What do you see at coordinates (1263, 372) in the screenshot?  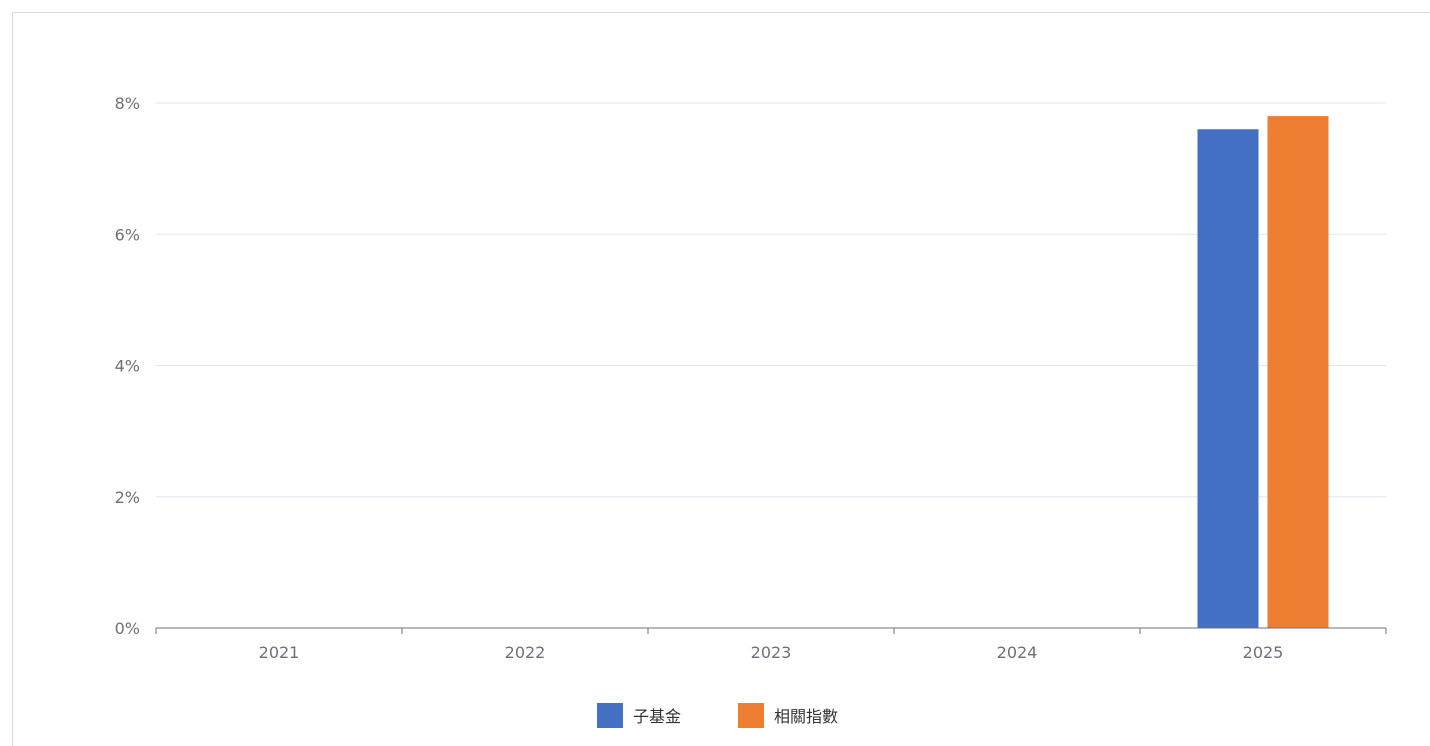 I see `bars` at bounding box center [1263, 372].